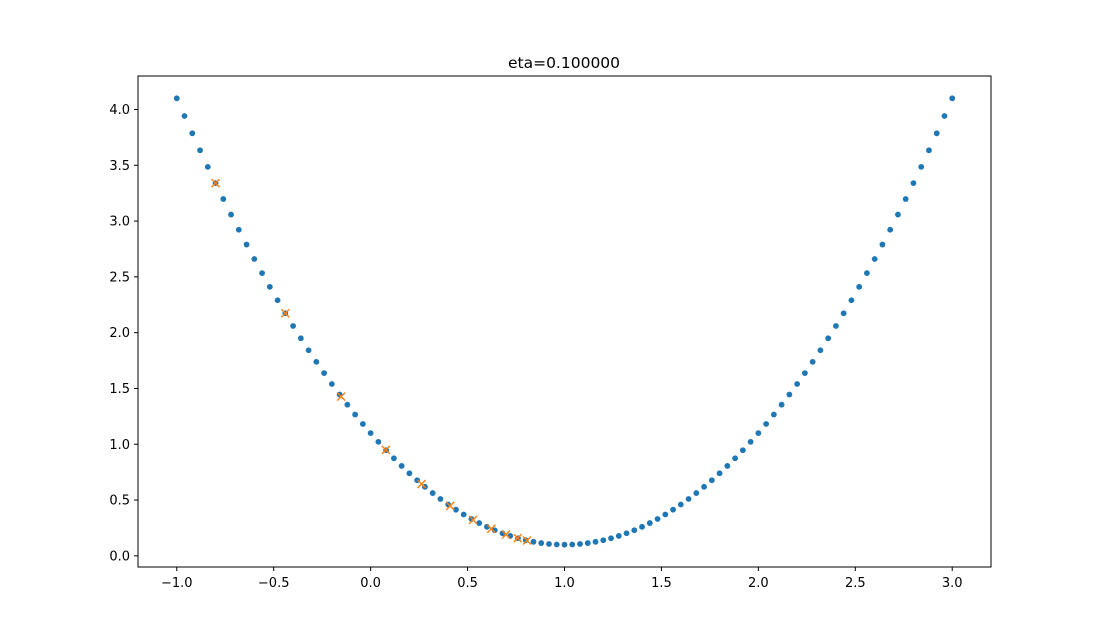 Image resolution: width=1101 pixels, height=636 pixels. Describe the element at coordinates (119, 389) in the screenshot. I see `y-tick-label: 1.5` at that location.